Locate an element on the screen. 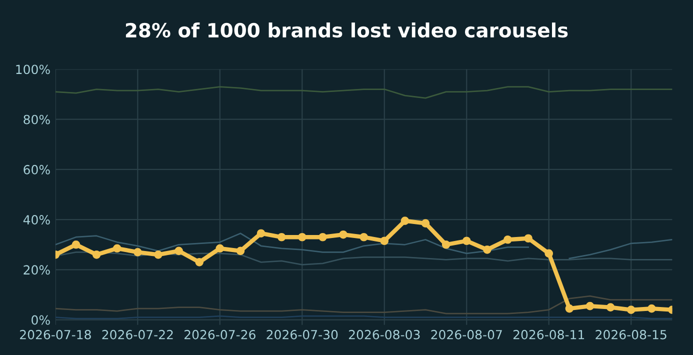 The height and width of the screenshot is (355, 693). chart-title: 28% of 1000 brands lost video carousels is located at coordinates (347, 30).